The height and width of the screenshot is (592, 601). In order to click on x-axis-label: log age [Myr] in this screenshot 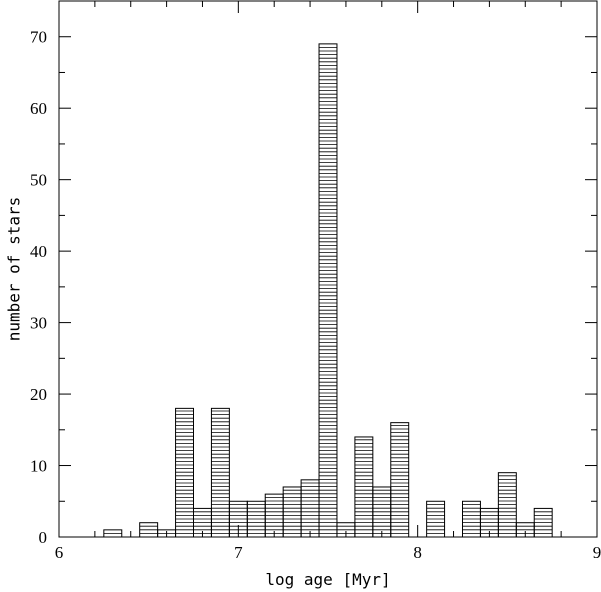, I will do `click(327, 579)`.